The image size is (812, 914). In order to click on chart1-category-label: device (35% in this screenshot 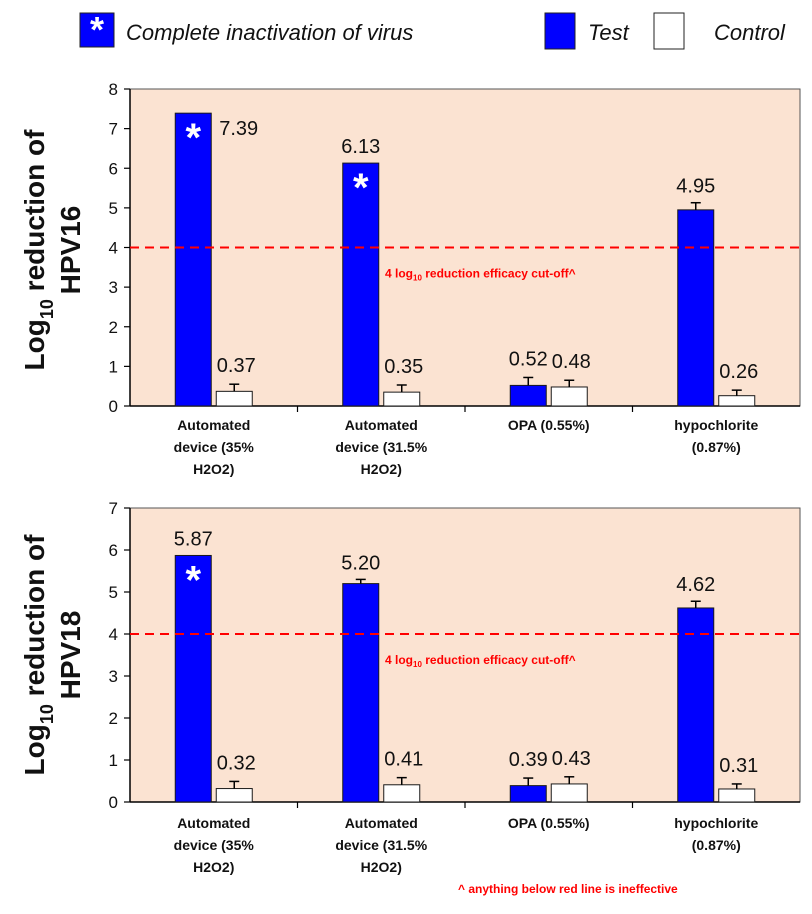, I will do `click(214, 447)`.